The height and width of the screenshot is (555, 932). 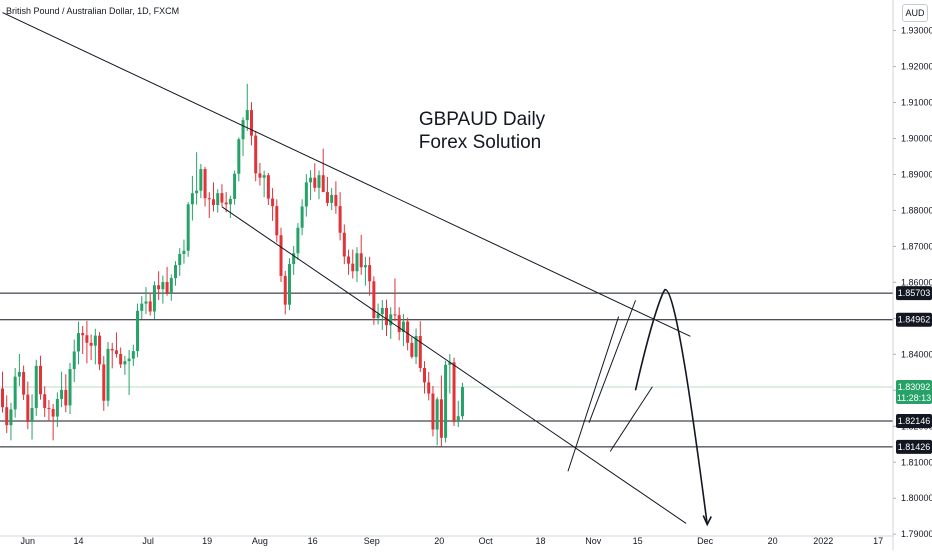 I want to click on level-price-tag: 1.85703, so click(x=914, y=293).